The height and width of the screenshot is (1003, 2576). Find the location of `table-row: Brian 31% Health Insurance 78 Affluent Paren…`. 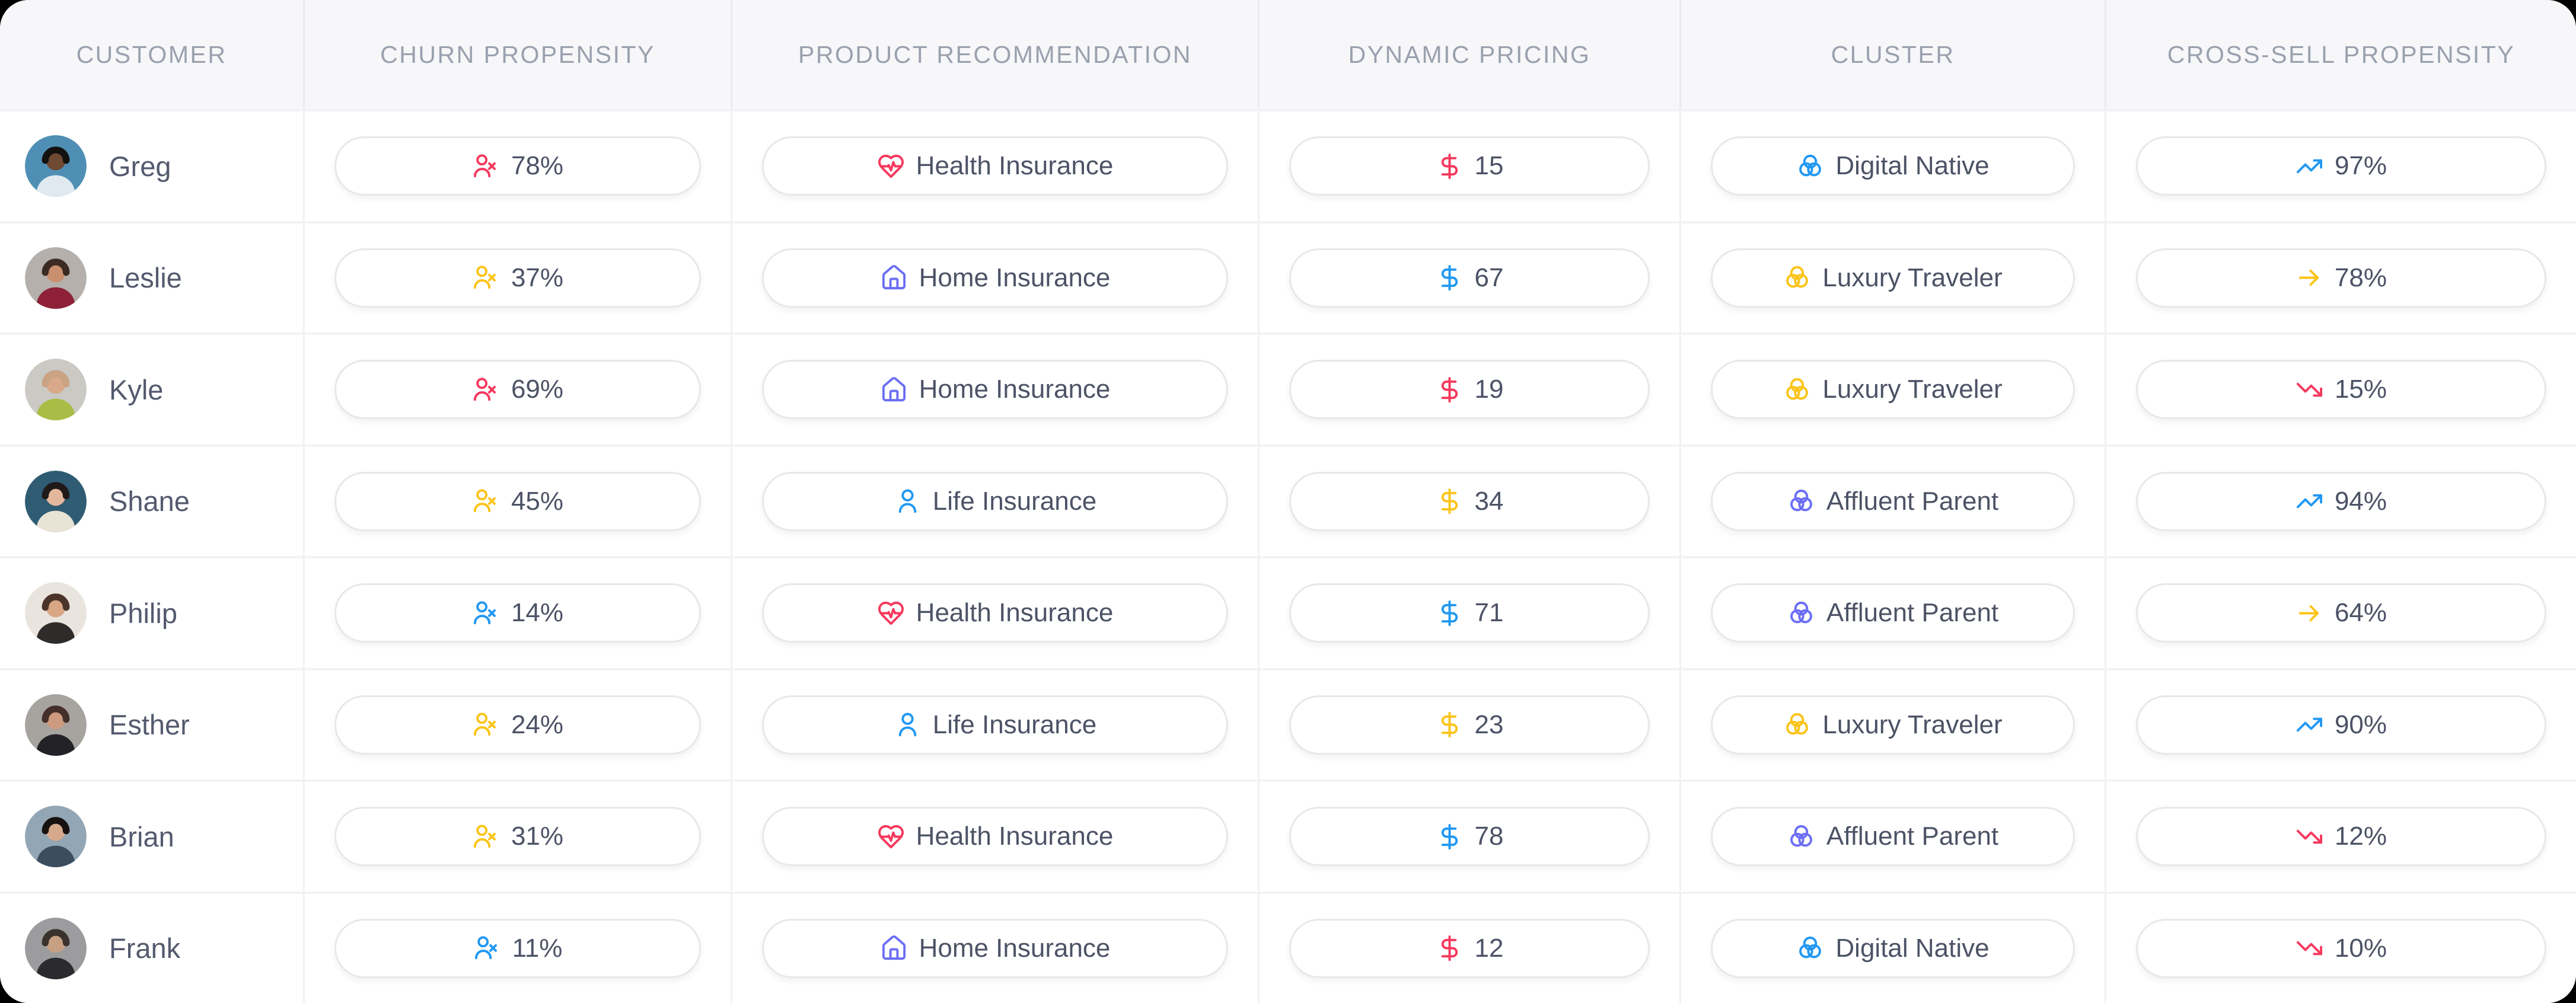

table-row: Brian 31% Health Insurance 78 Affluent Paren… is located at coordinates (1288, 836).